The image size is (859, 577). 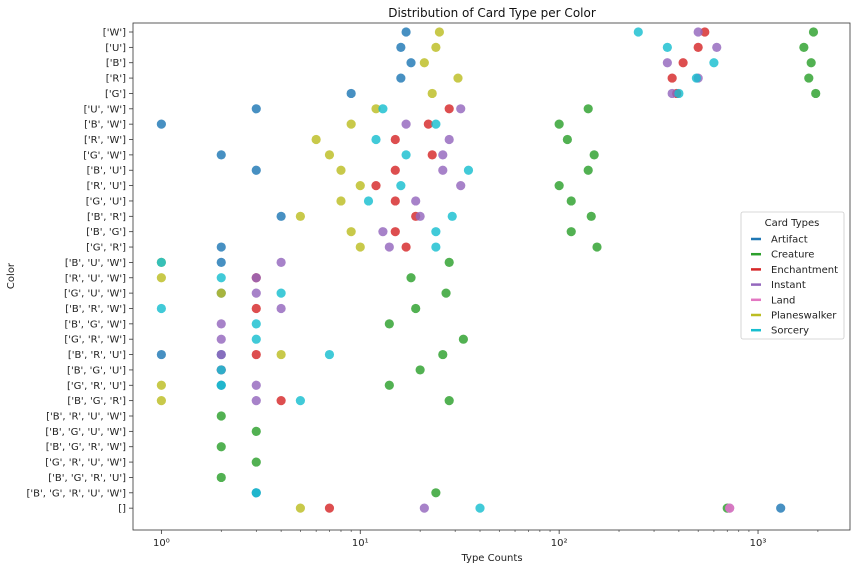 I want to click on legend-title: Card Types, so click(x=792, y=223).